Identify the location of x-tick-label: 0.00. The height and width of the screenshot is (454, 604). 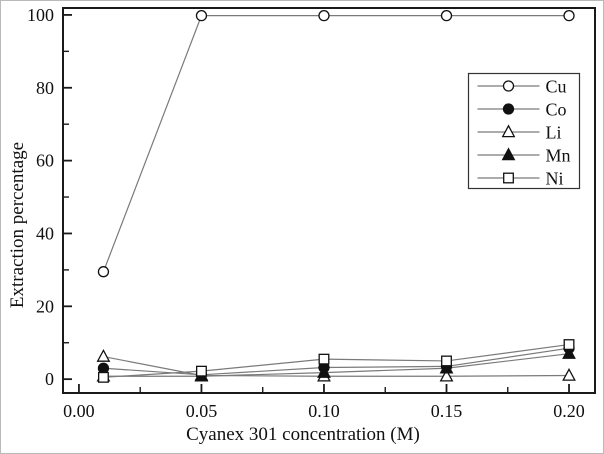
(79, 411).